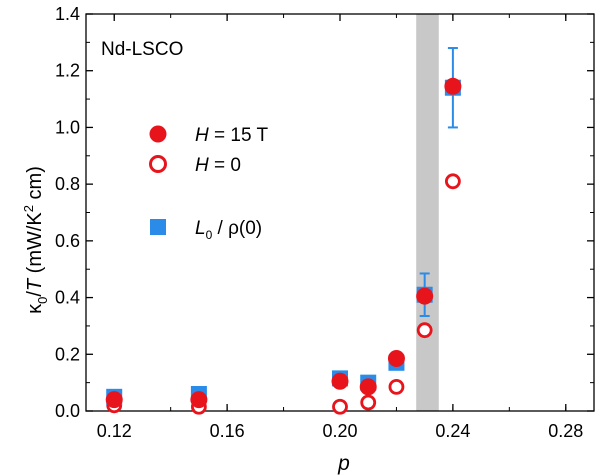  Describe the element at coordinates (67, 14) in the screenshot. I see `y-tick-label: 1.4` at that location.